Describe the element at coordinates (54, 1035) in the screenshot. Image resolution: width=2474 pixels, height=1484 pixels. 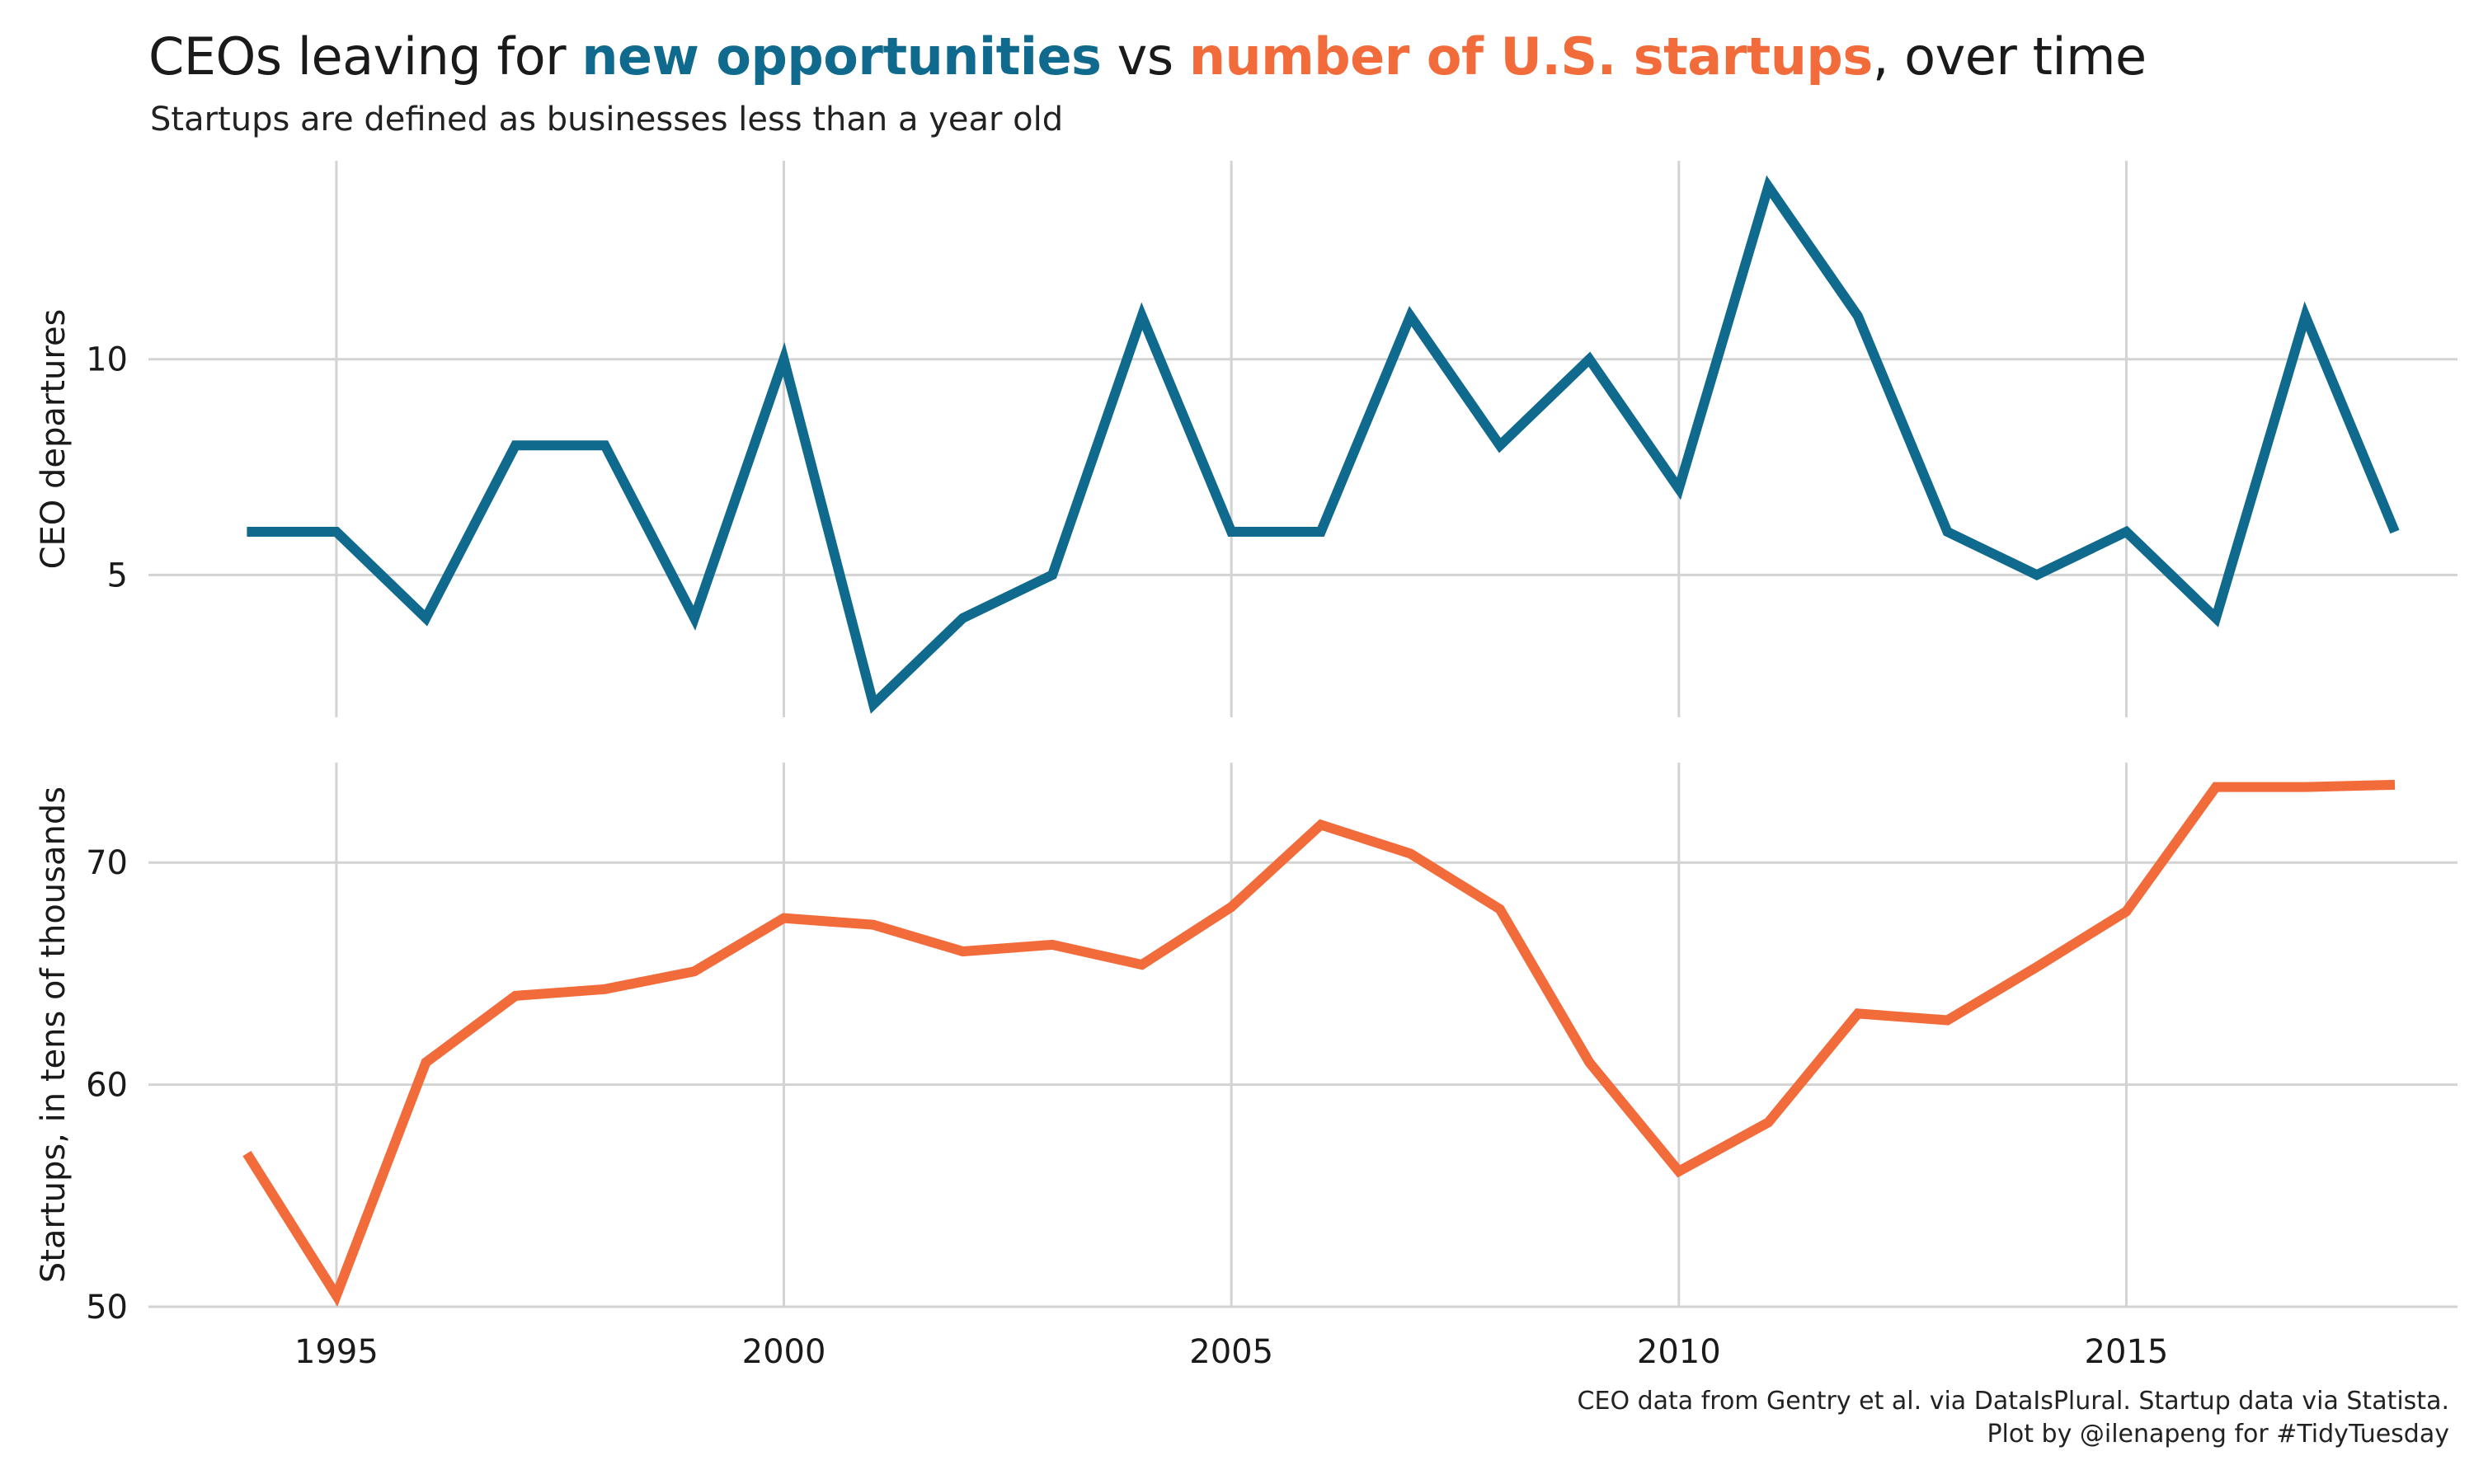
I see `startups-y-axis-label: Startups, in tens of thousands` at that location.